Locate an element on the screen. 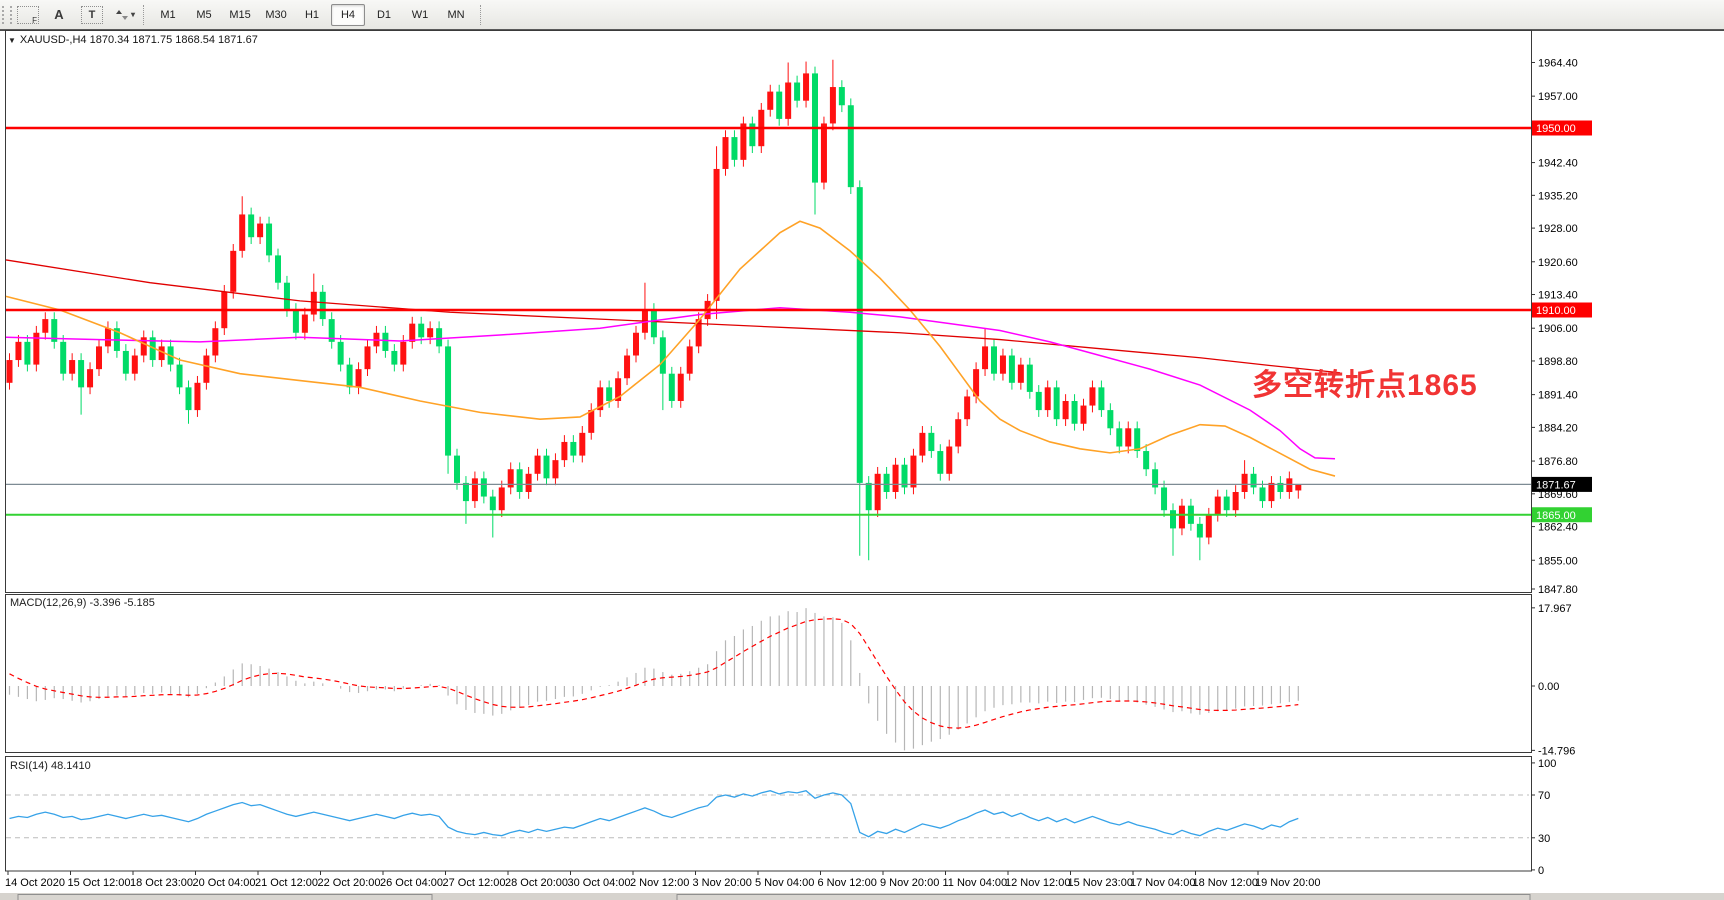  chevron-down-icon: ▾ is located at coordinates (133, 14).